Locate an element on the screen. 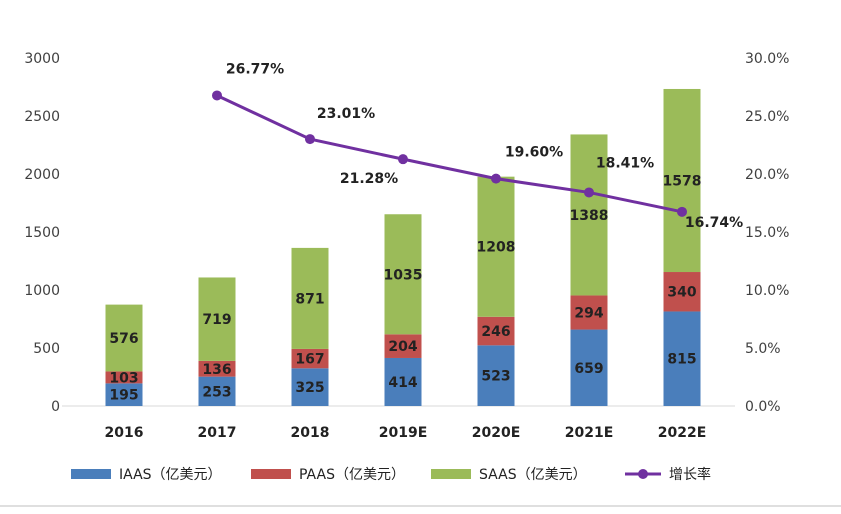 This screenshot has height=514, width=841. bar-value-label-saas: 871 is located at coordinates (309, 299).